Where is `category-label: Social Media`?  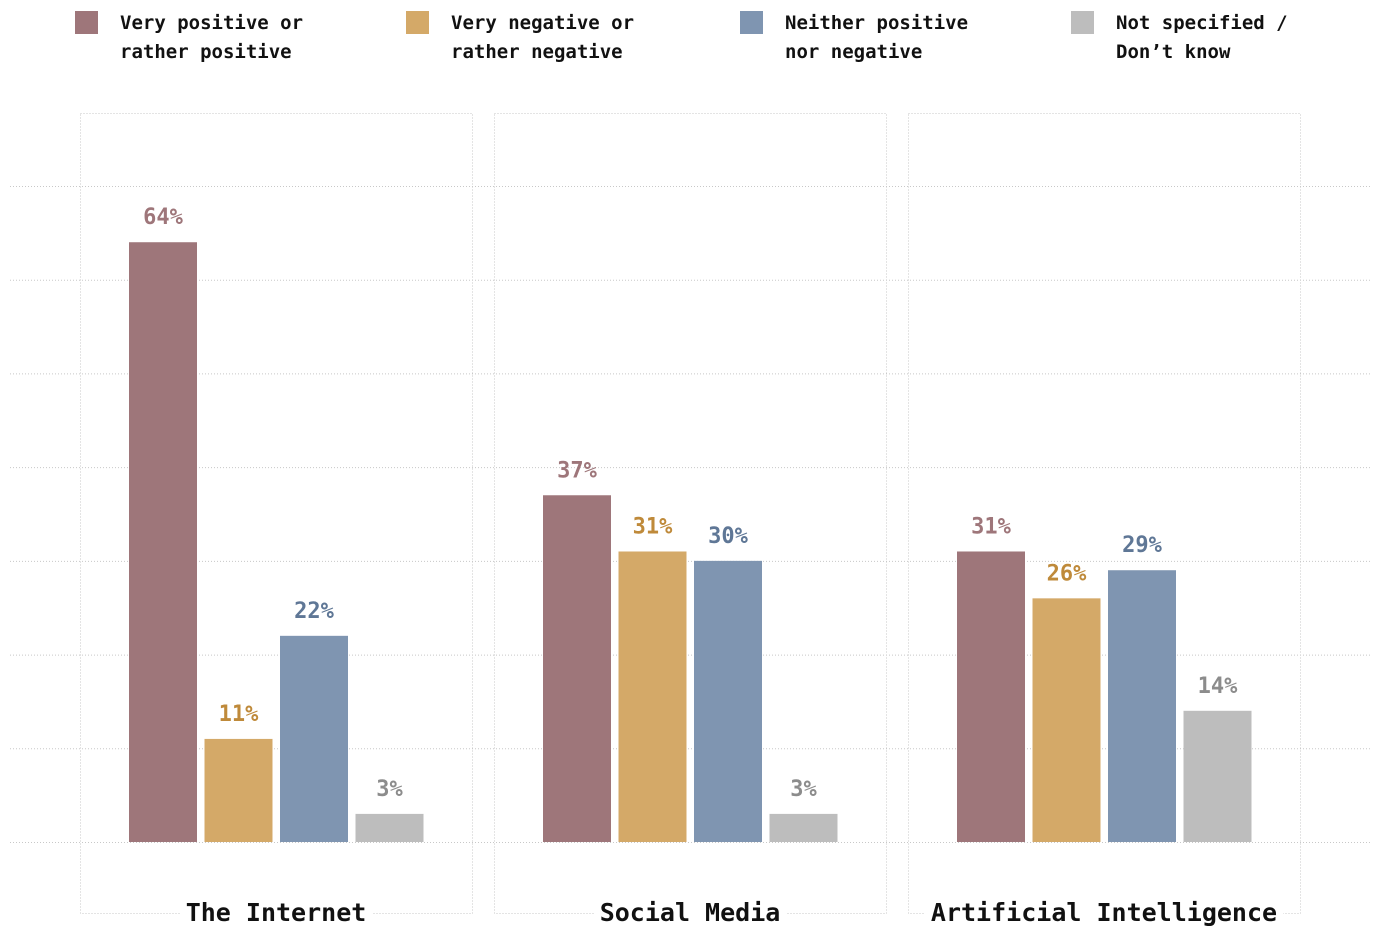
category-label: Social Media is located at coordinates (690, 912).